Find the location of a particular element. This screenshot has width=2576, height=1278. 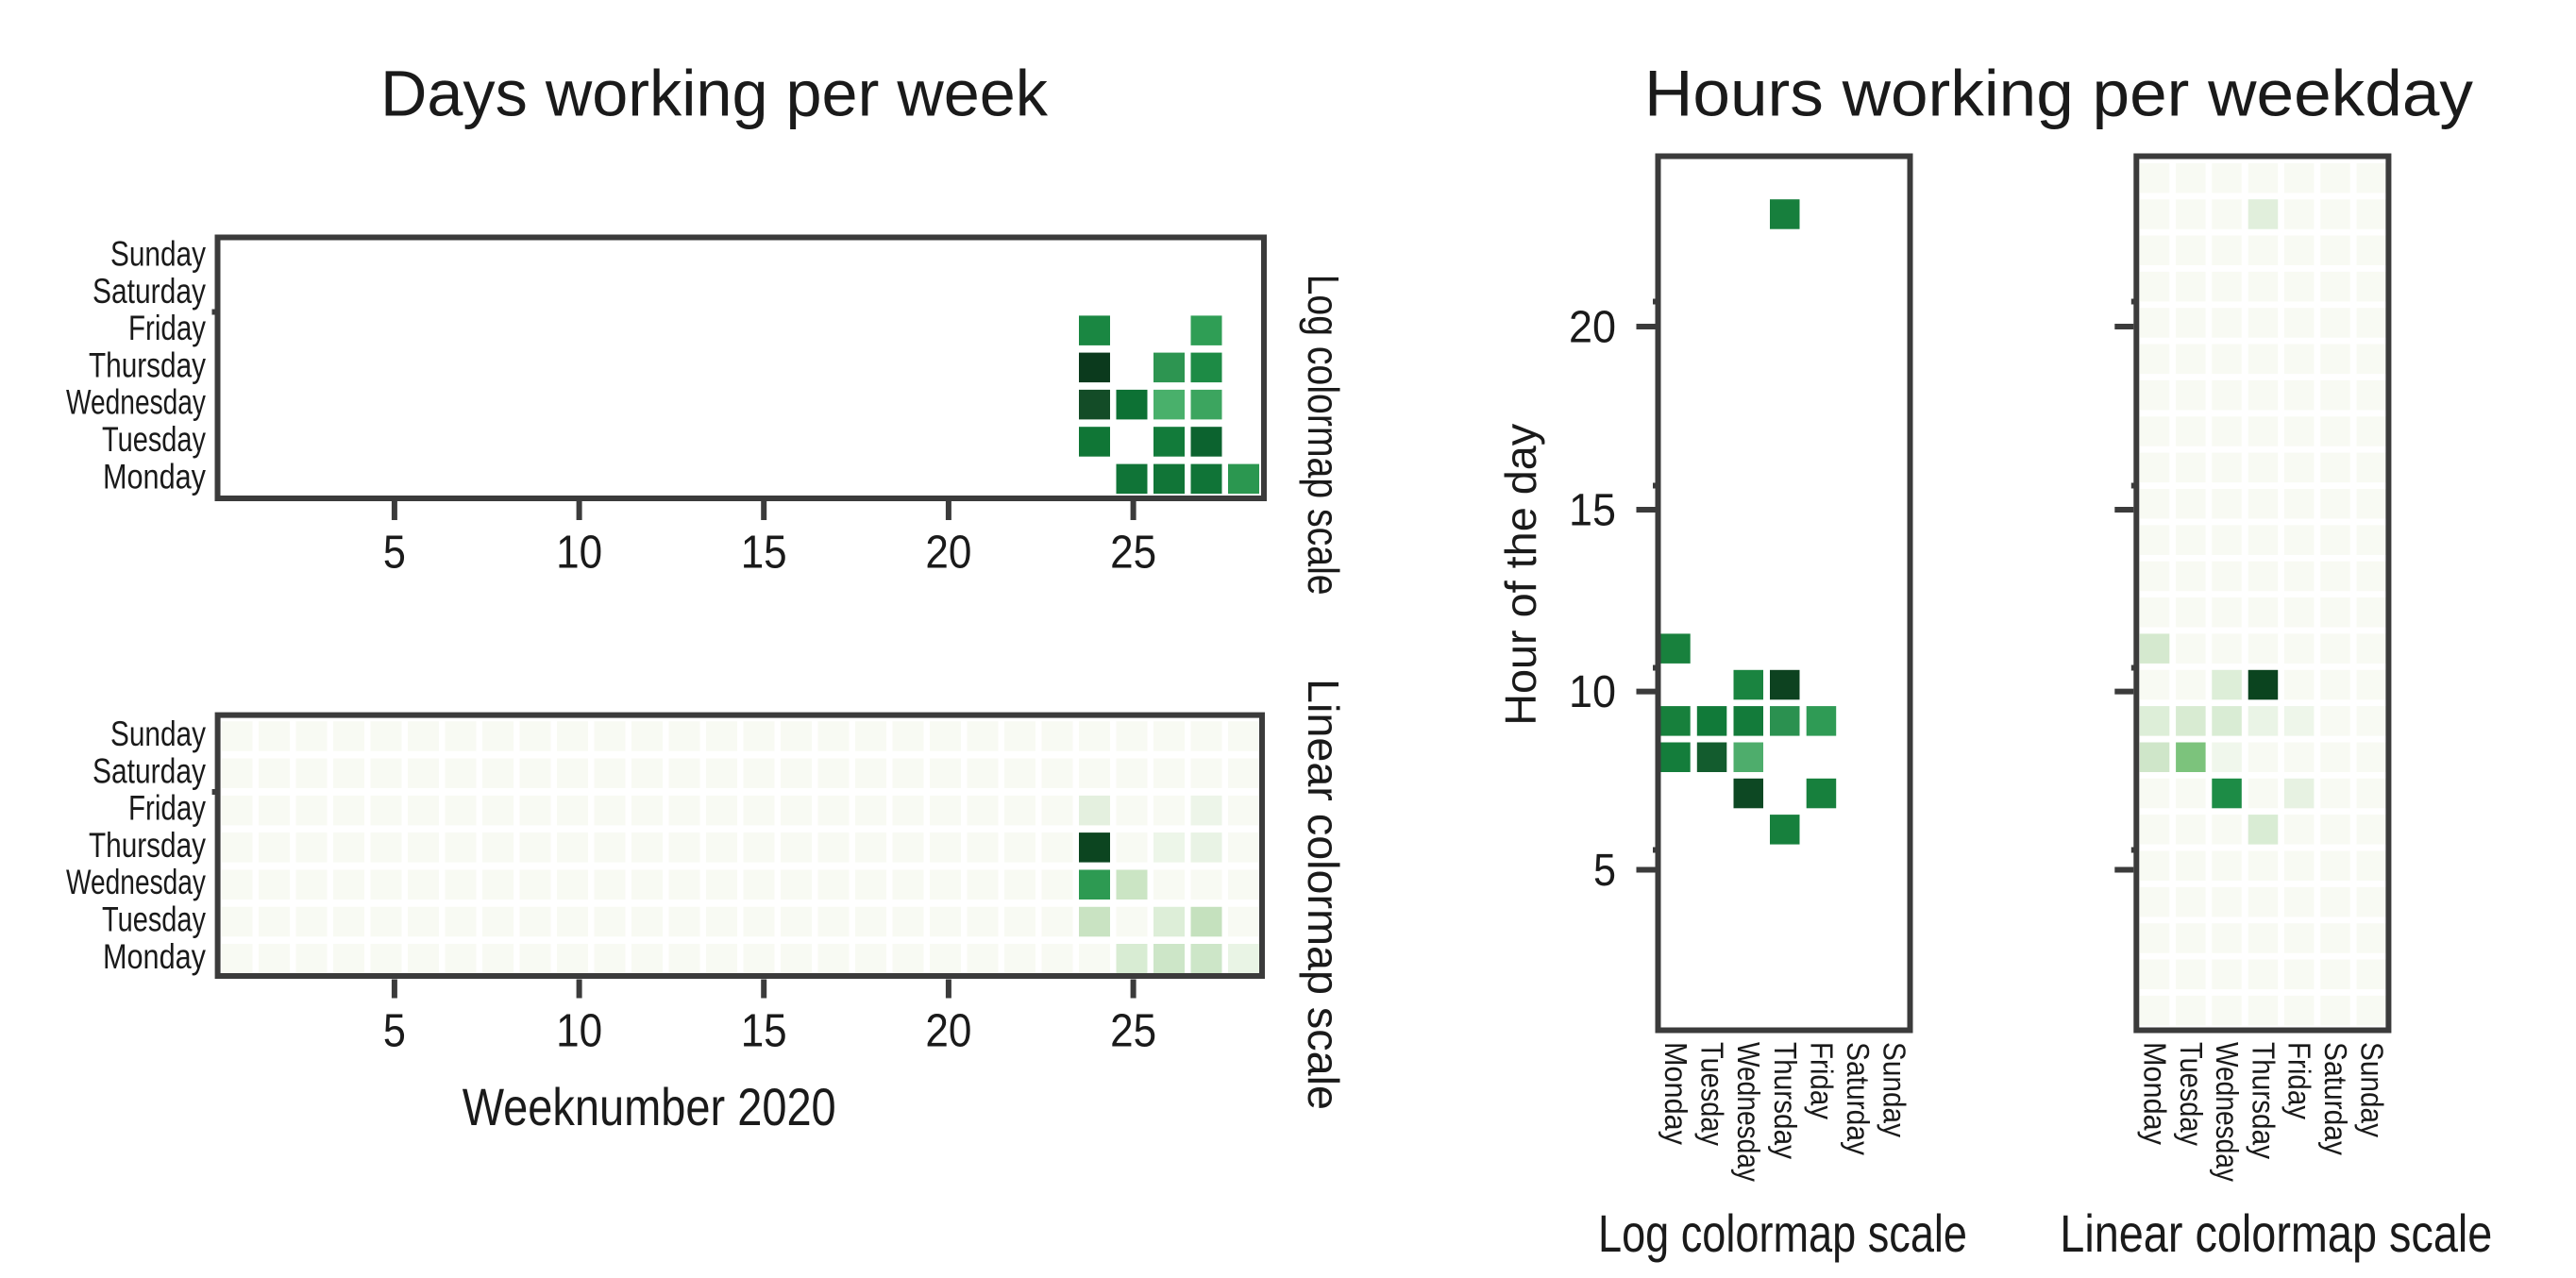

svg-text: Hour of the day is located at coordinates (1521, 575).